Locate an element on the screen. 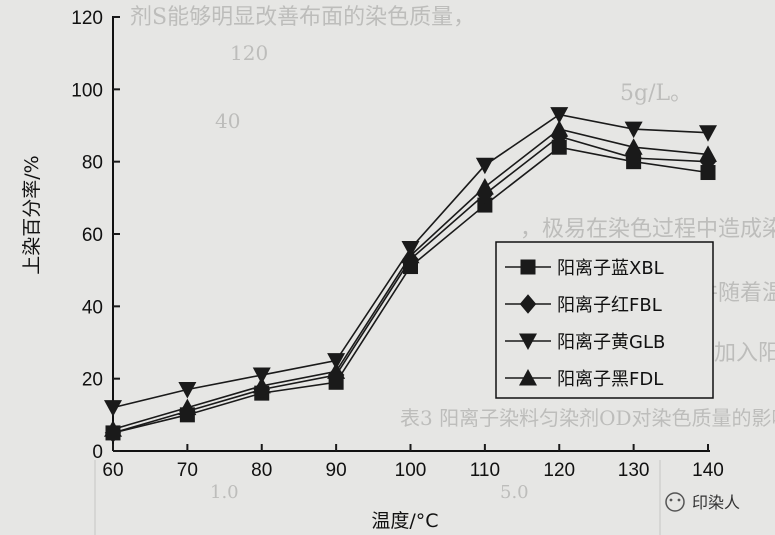 This screenshot has height=535, width=775. bleed-line-6: 表3 阳离子染料匀染剂OD对染色质量的影响 is located at coordinates (587, 418).